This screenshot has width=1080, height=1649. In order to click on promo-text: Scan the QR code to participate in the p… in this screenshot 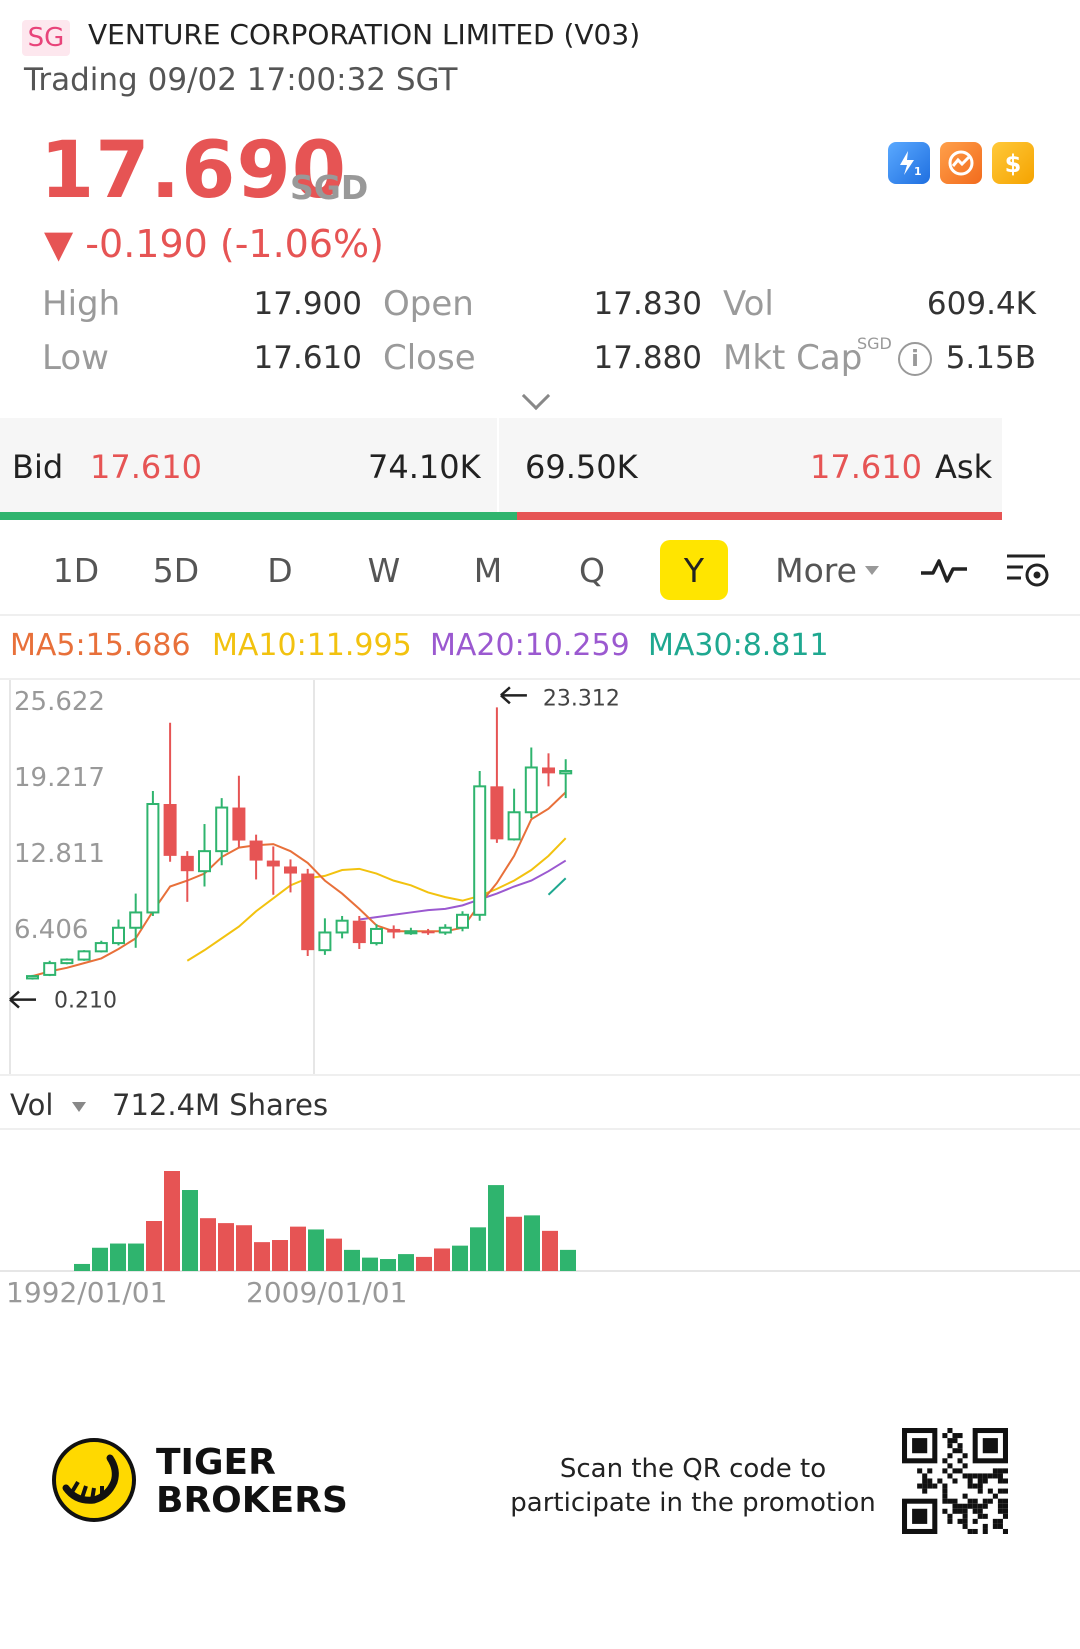, I will do `click(693, 1486)`.